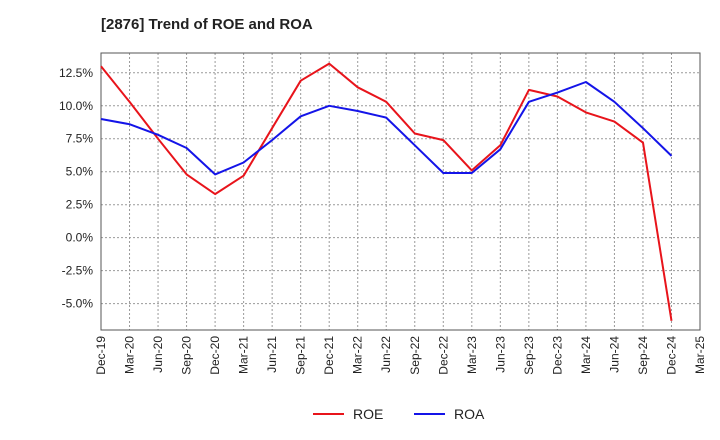  Describe the element at coordinates (529, 355) in the screenshot. I see `x-tick-label: Sep-23` at that location.